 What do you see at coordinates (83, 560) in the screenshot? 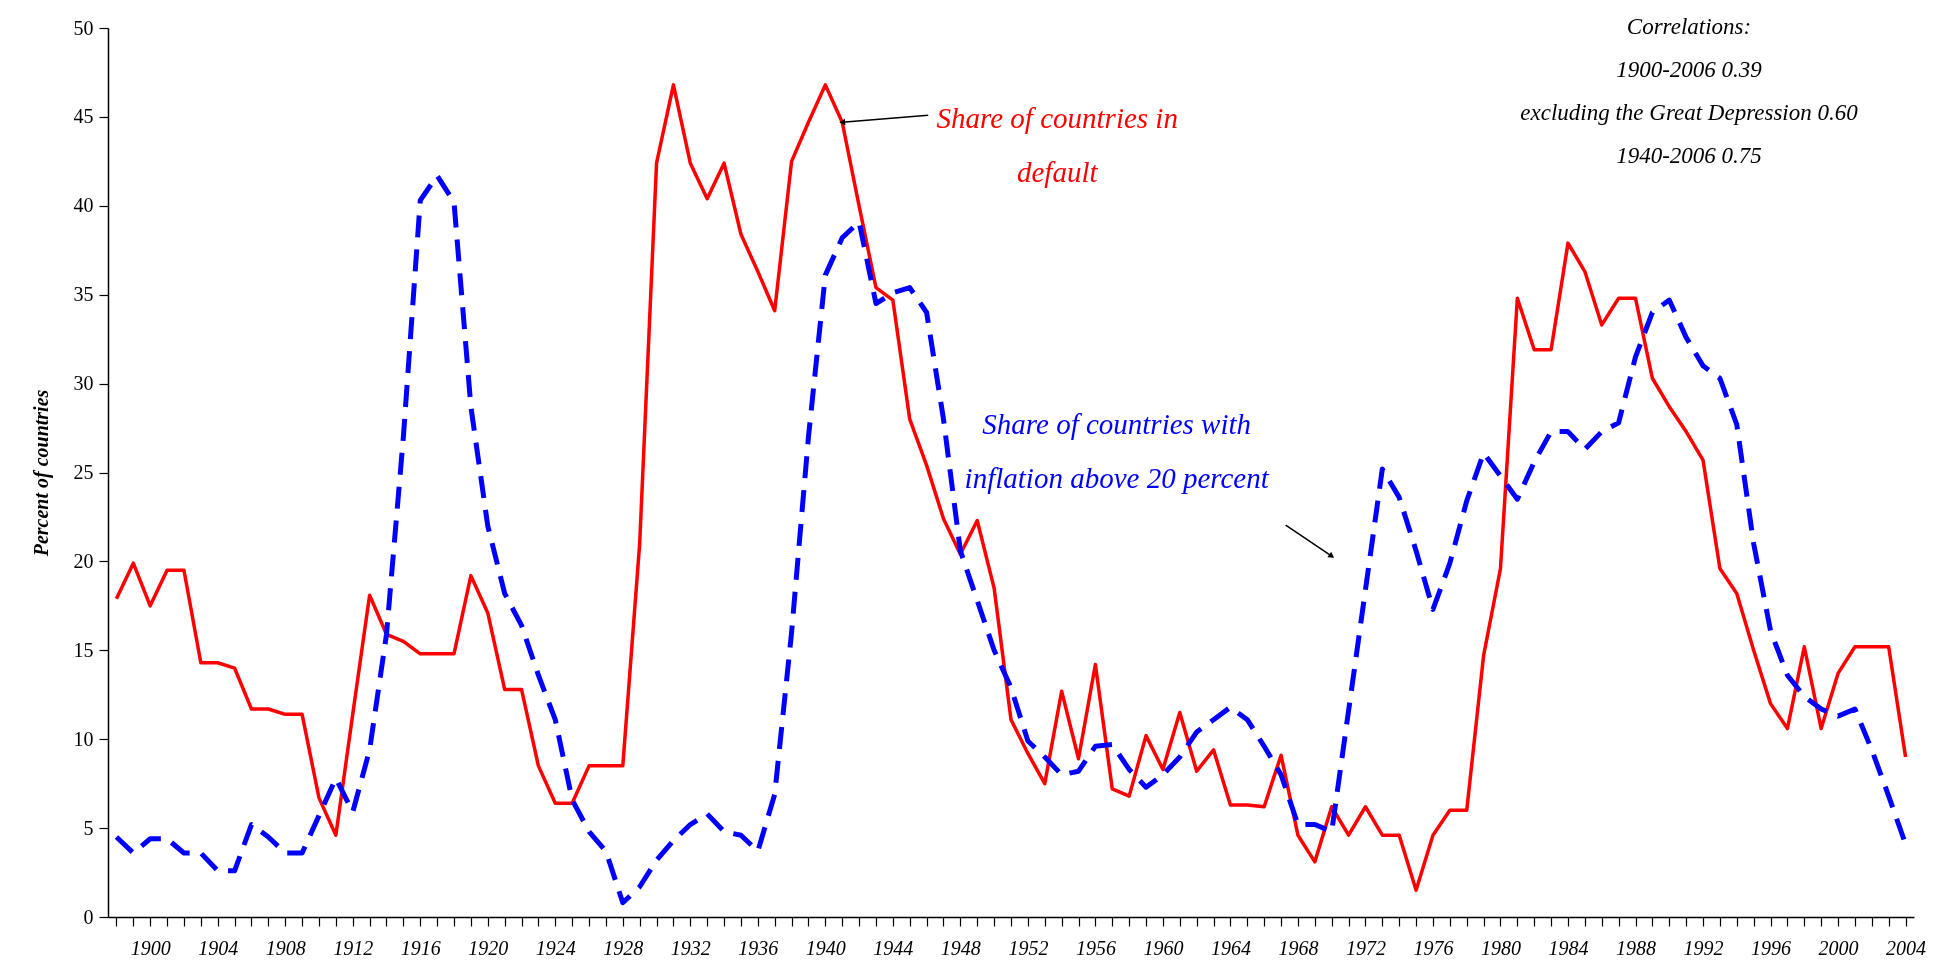
I see `y-tick-label: 20` at bounding box center [83, 560].